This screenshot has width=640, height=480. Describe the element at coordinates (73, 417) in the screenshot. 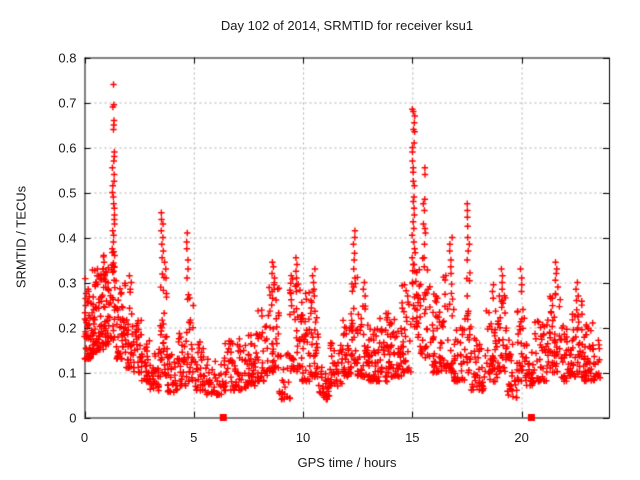

I see `y-tick-label: 0` at that location.